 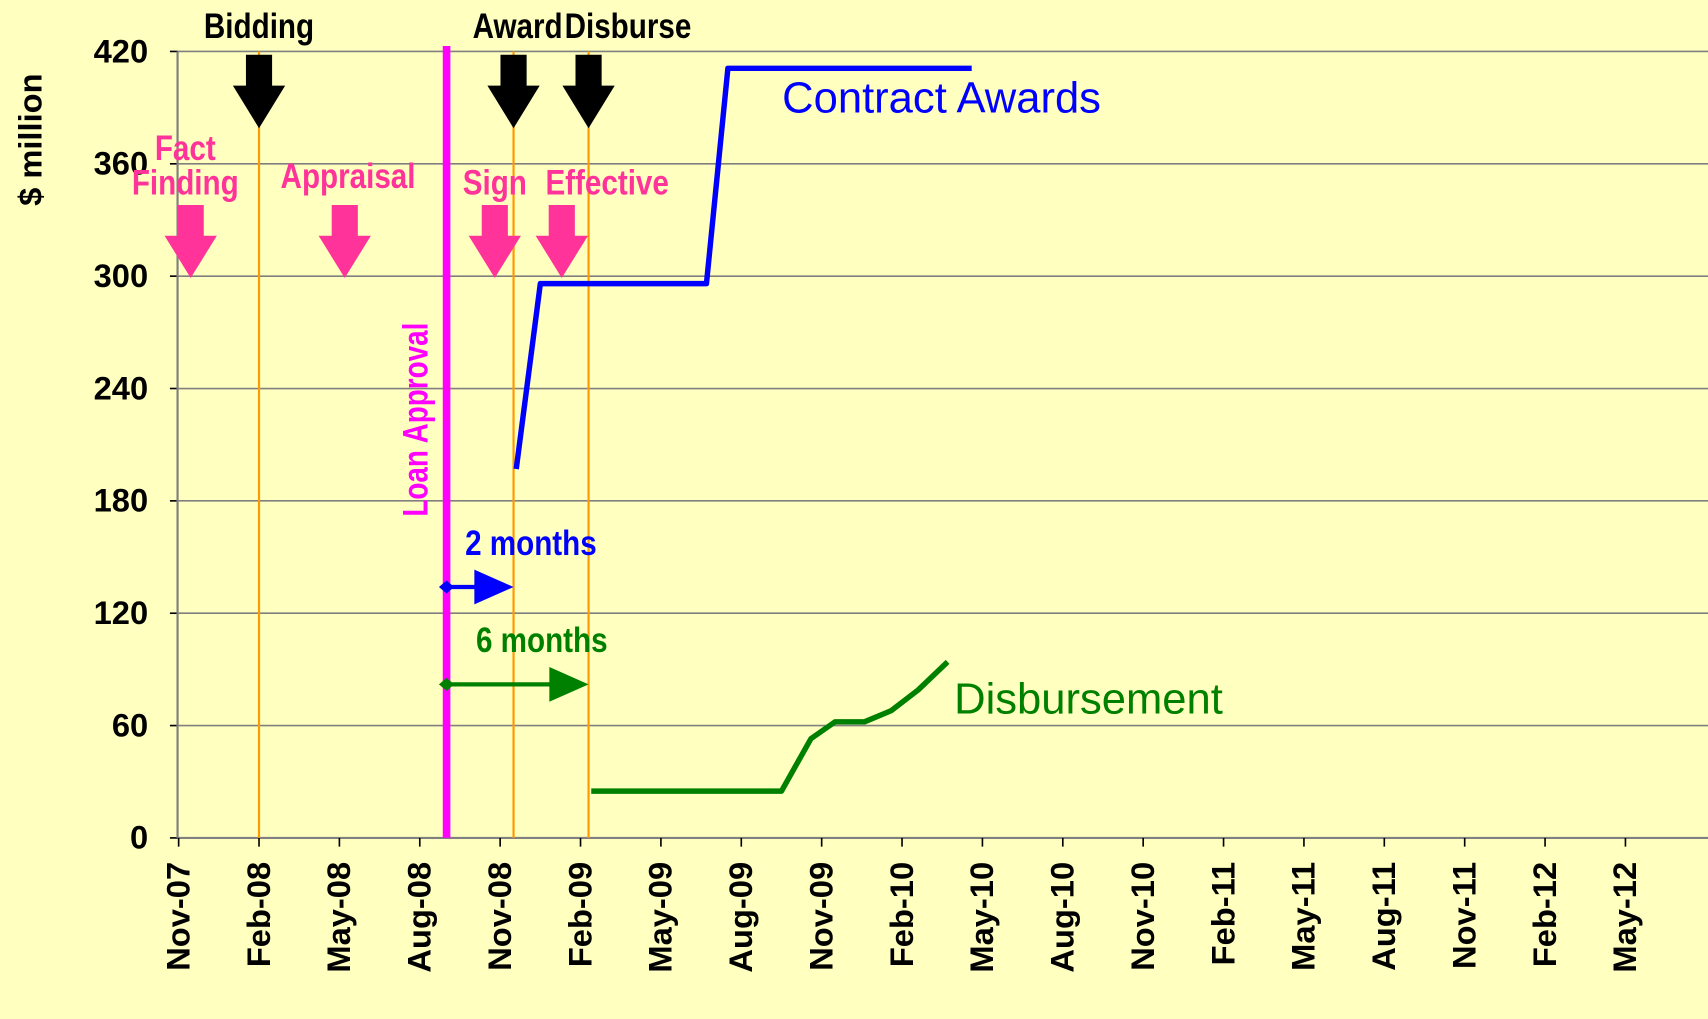 I want to click on x-tick-label: Feb-12, so click(x=1544, y=914).